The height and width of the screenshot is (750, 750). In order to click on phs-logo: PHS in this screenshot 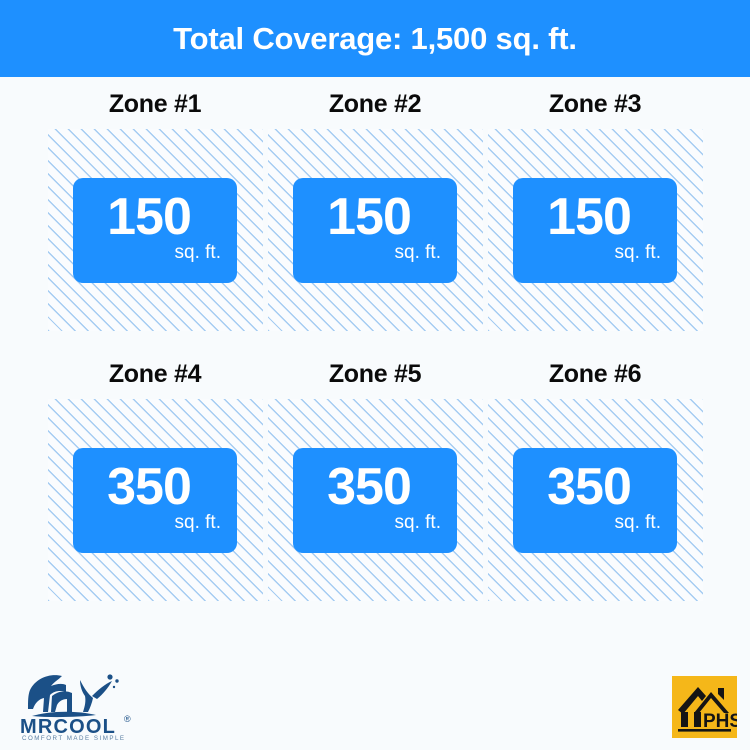, I will do `click(707, 707)`.